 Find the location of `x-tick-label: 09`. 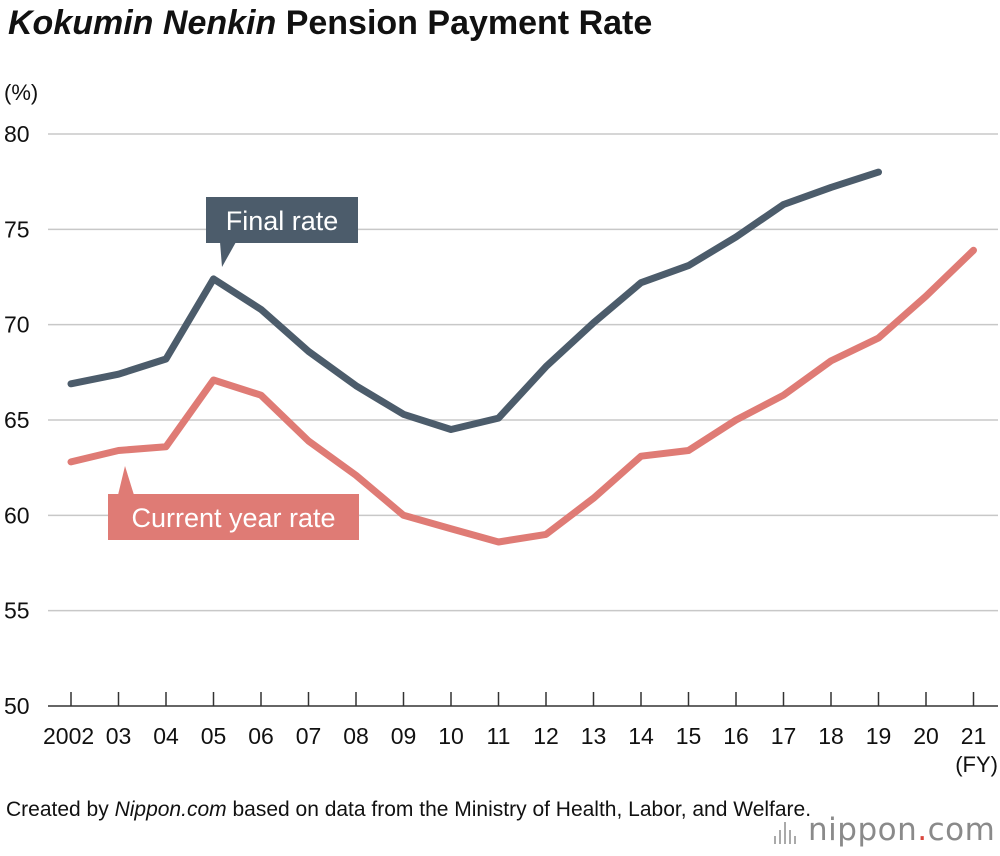

x-tick-label: 09 is located at coordinates (404, 736).